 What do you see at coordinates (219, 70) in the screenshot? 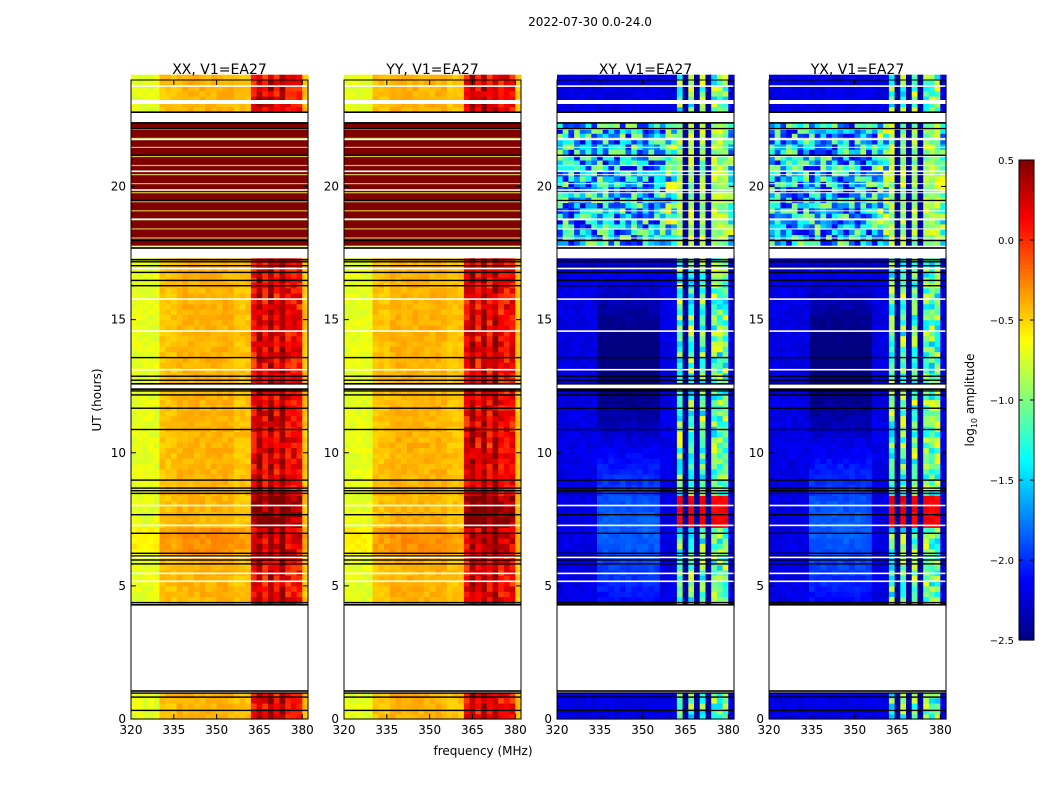
I see `panel-title: XX, V1=EA27` at bounding box center [219, 70].